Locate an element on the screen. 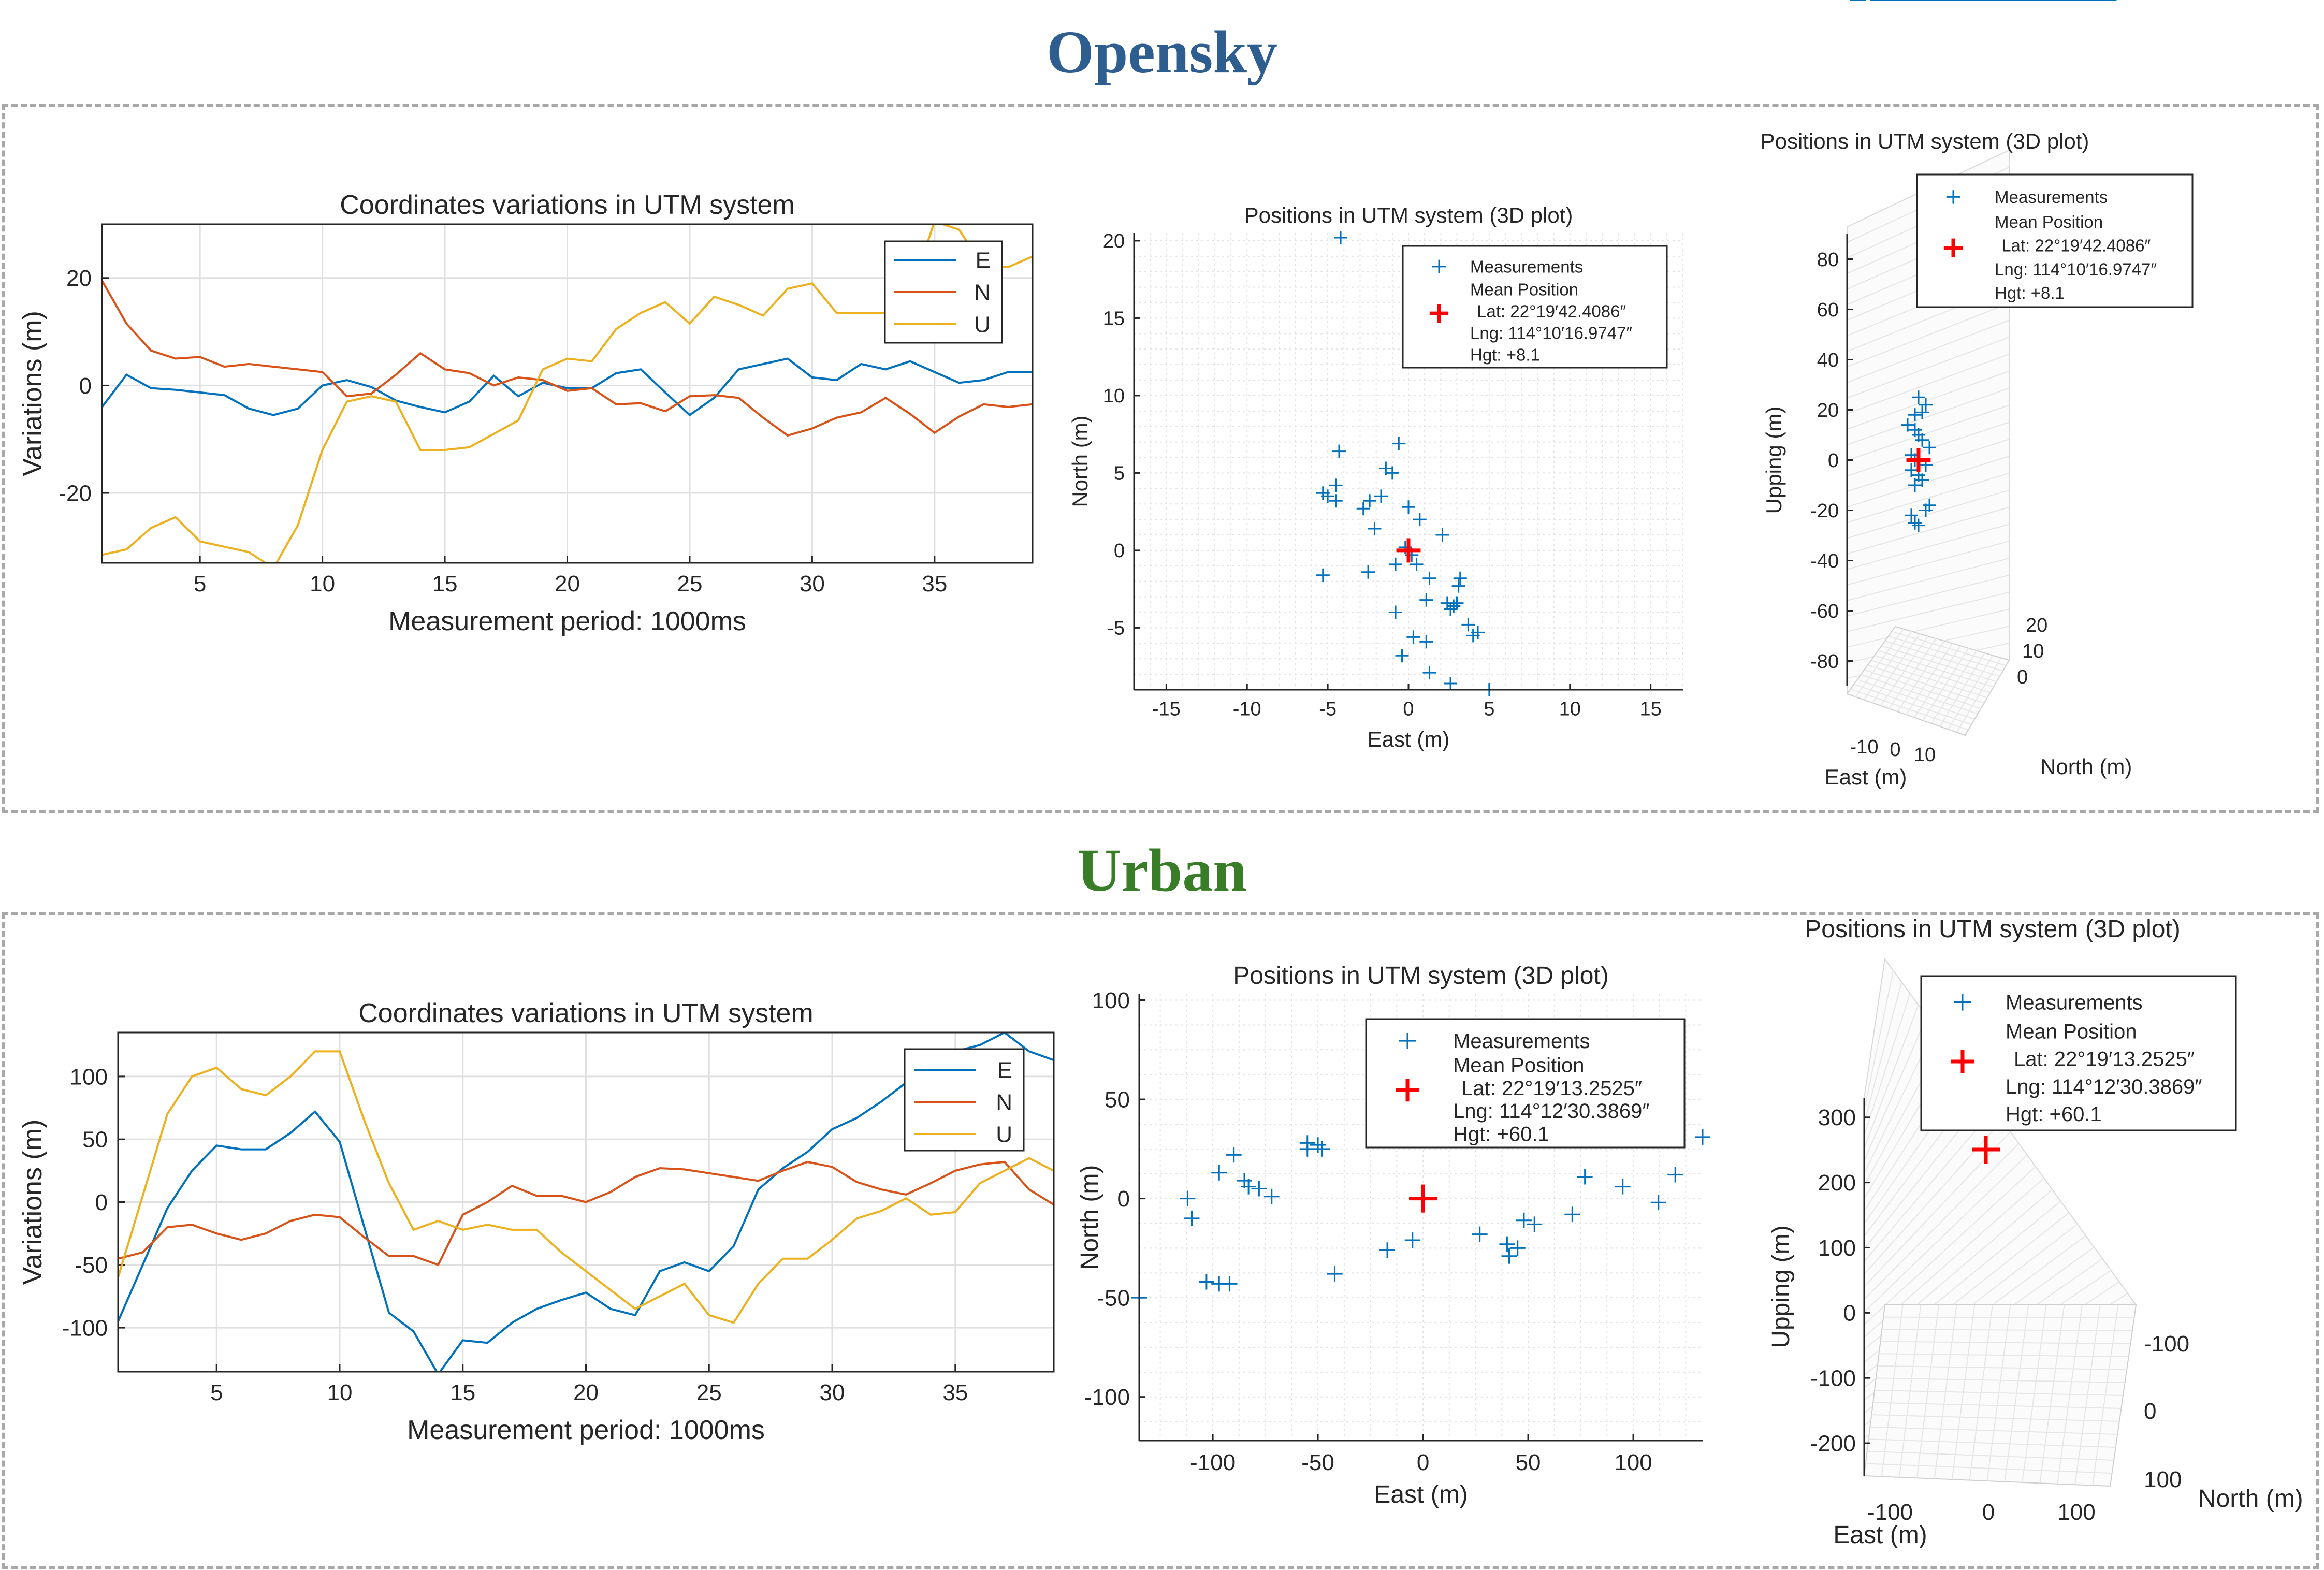  opensky-3d-legend-marker-symbol is located at coordinates (1953, 197).